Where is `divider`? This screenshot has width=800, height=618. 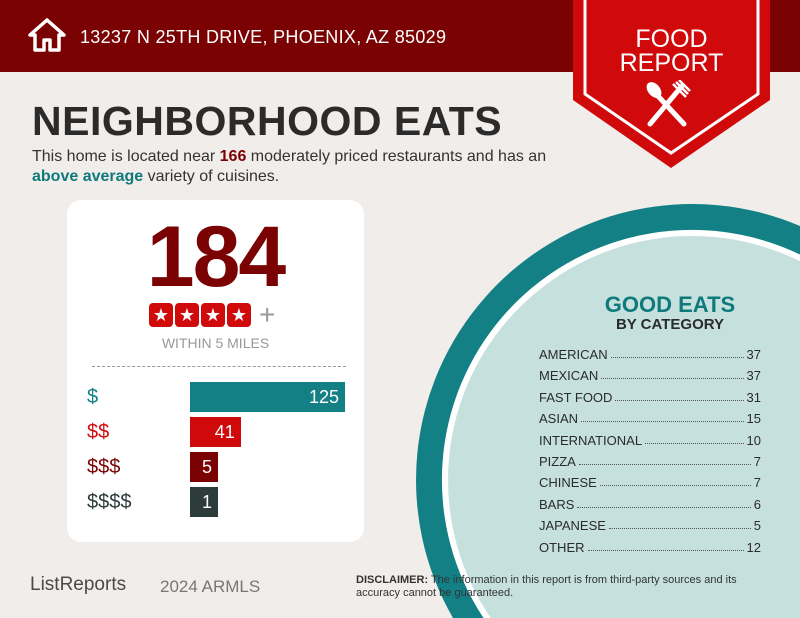
divider is located at coordinates (219, 366).